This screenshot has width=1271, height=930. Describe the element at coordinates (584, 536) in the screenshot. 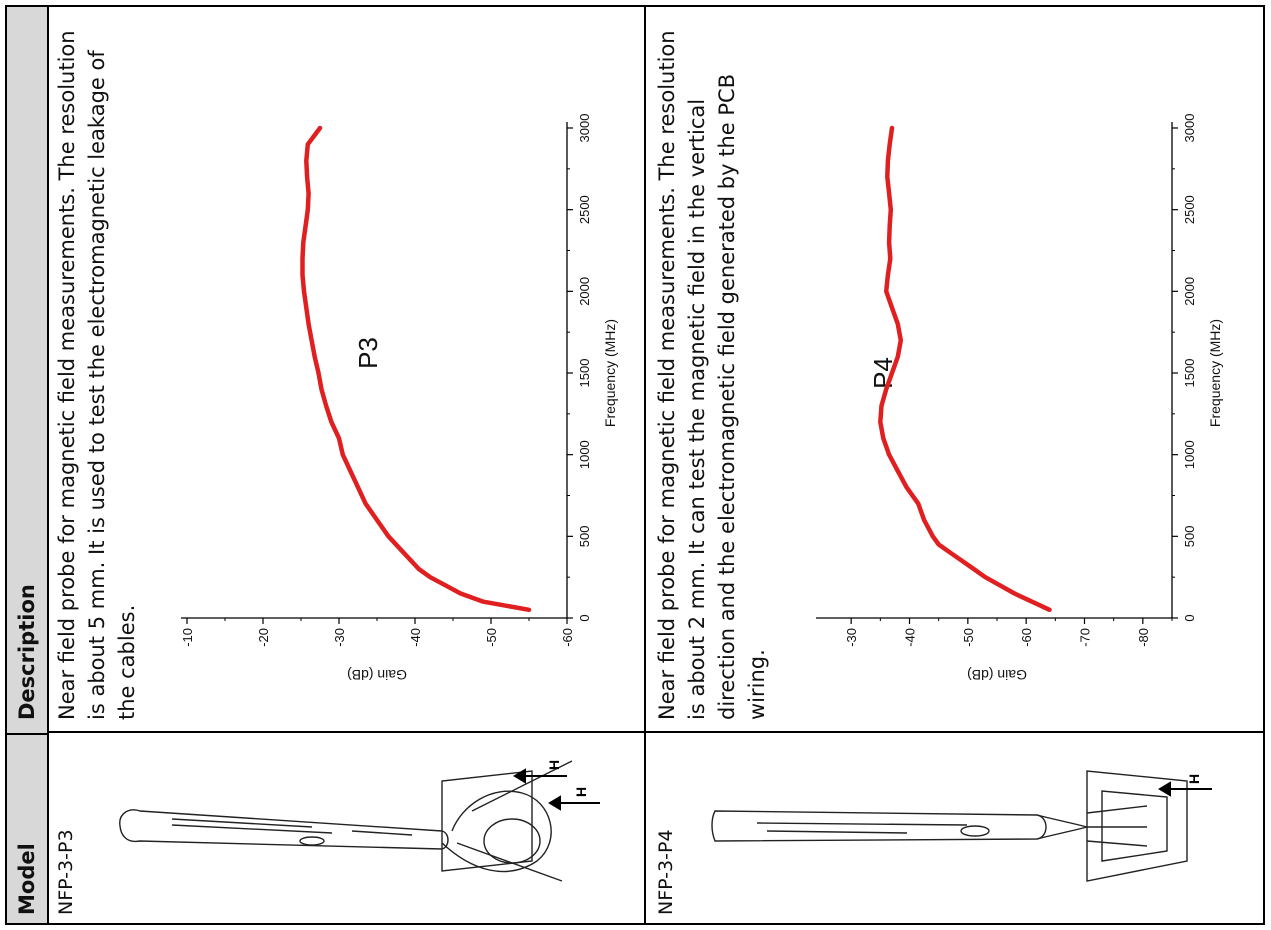

I see `chart0-x-tick-label-1: 500` at that location.